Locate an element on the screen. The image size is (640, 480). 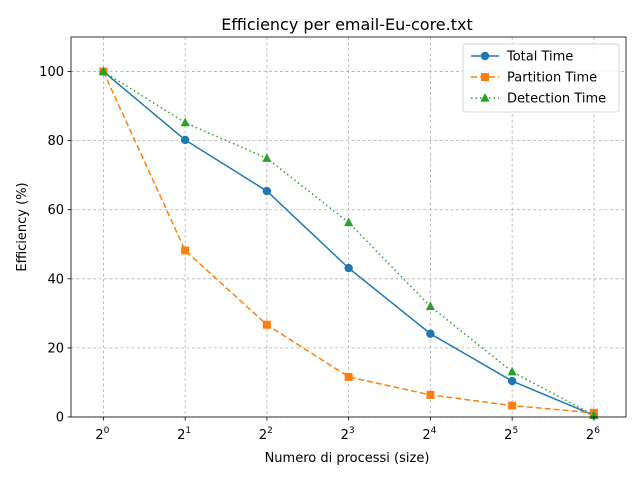
legend-box is located at coordinates (541, 78).